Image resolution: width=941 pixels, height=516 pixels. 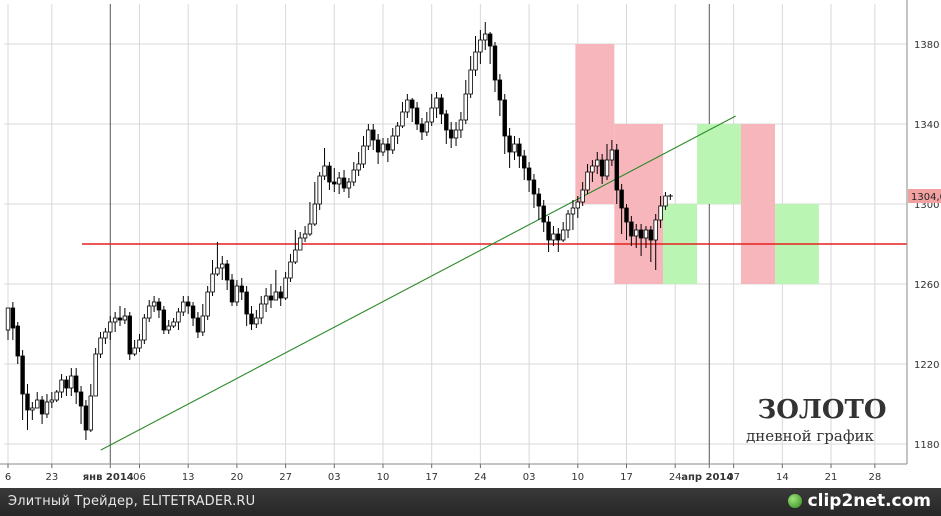 I want to click on x-tick-label: 10, so click(x=577, y=477).